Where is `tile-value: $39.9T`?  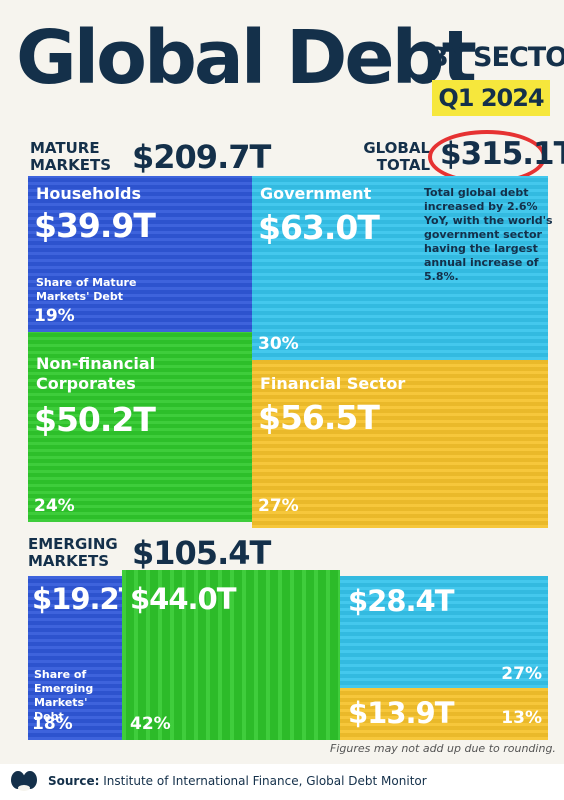
tile-value: $39.9T is located at coordinates (95, 225).